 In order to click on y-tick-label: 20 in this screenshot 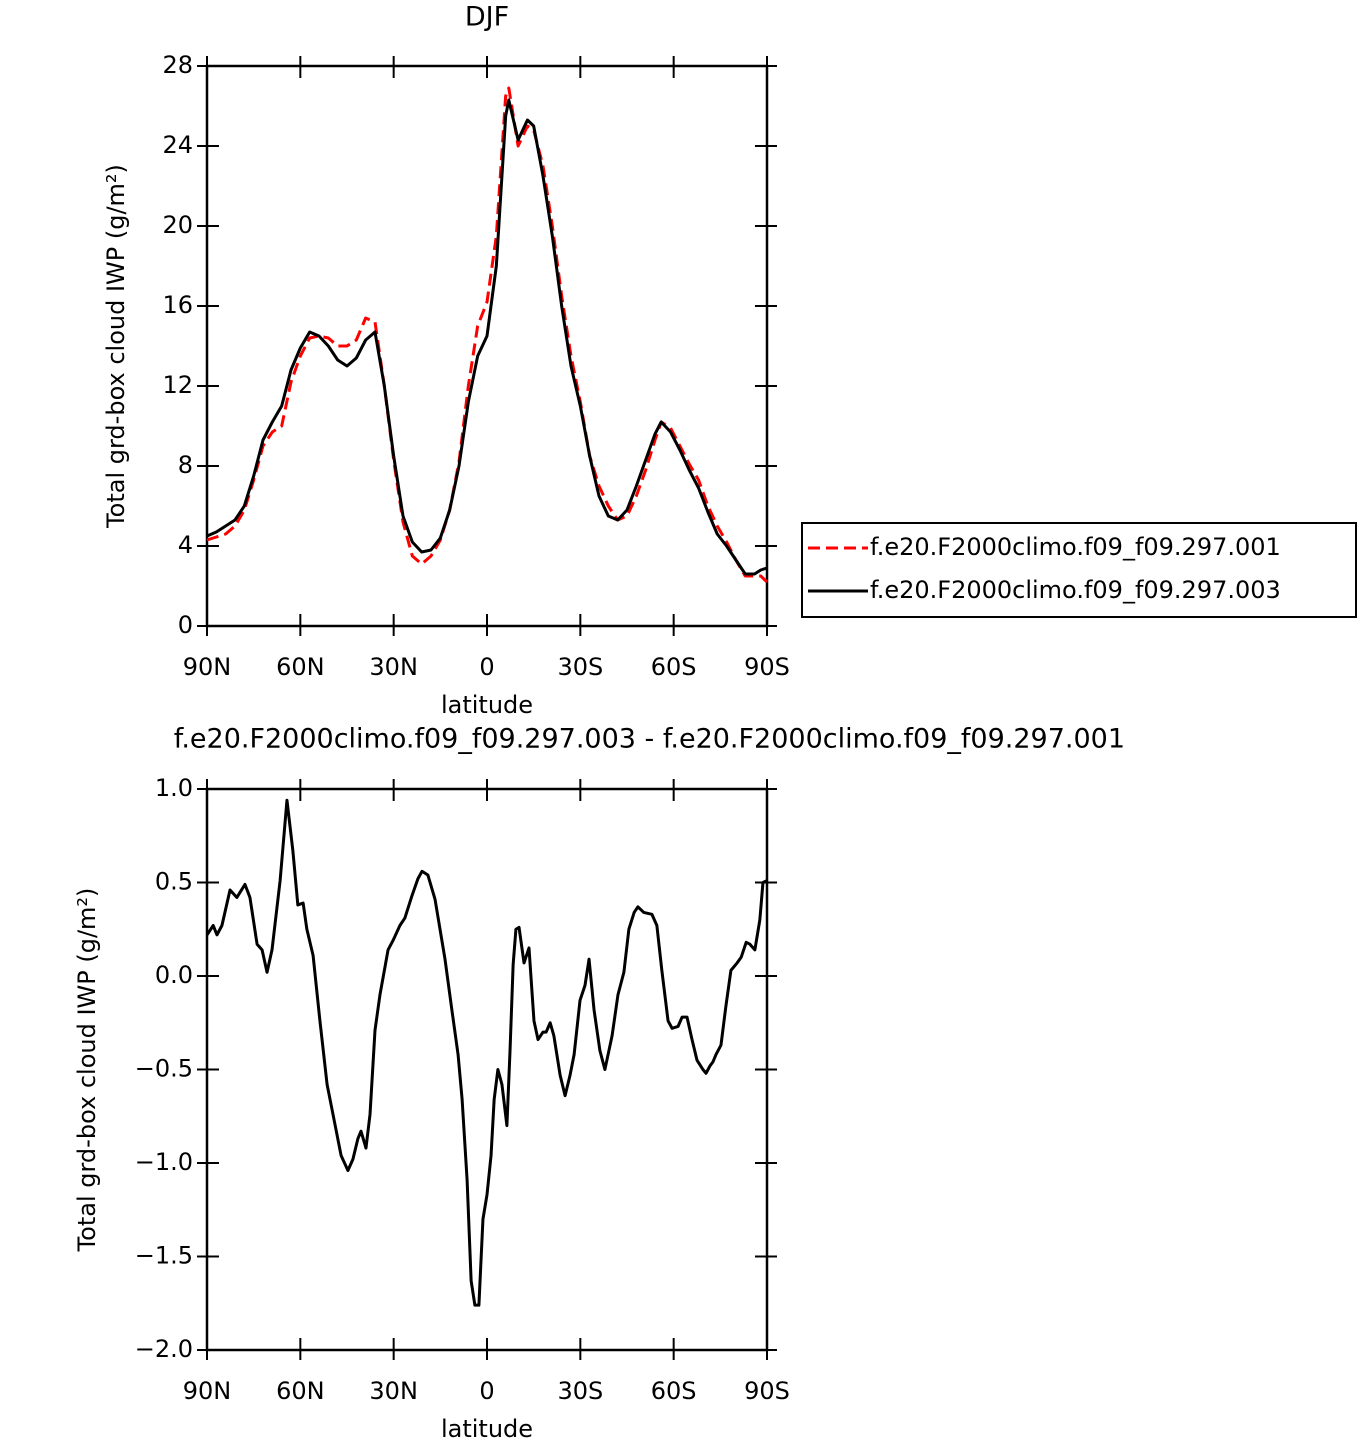, I will do `click(177, 225)`.